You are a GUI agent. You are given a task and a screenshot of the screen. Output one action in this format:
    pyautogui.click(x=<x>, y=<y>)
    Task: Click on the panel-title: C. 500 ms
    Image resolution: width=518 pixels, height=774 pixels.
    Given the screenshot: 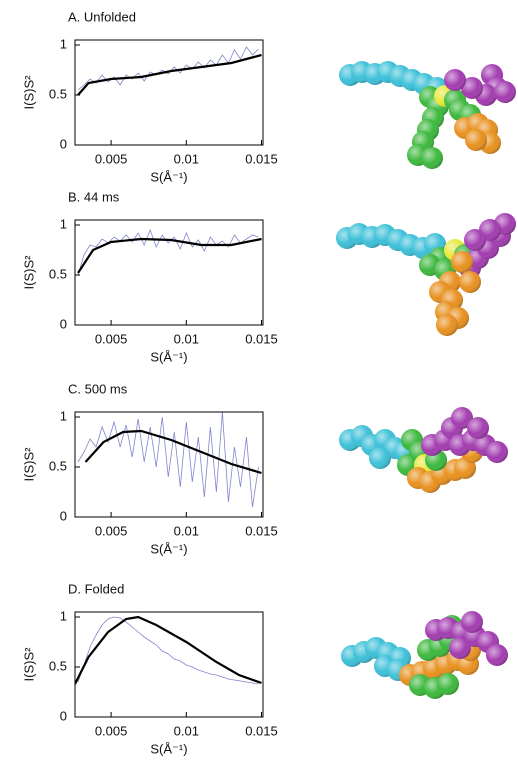 What is the action you would take?
    pyautogui.click(x=98, y=388)
    